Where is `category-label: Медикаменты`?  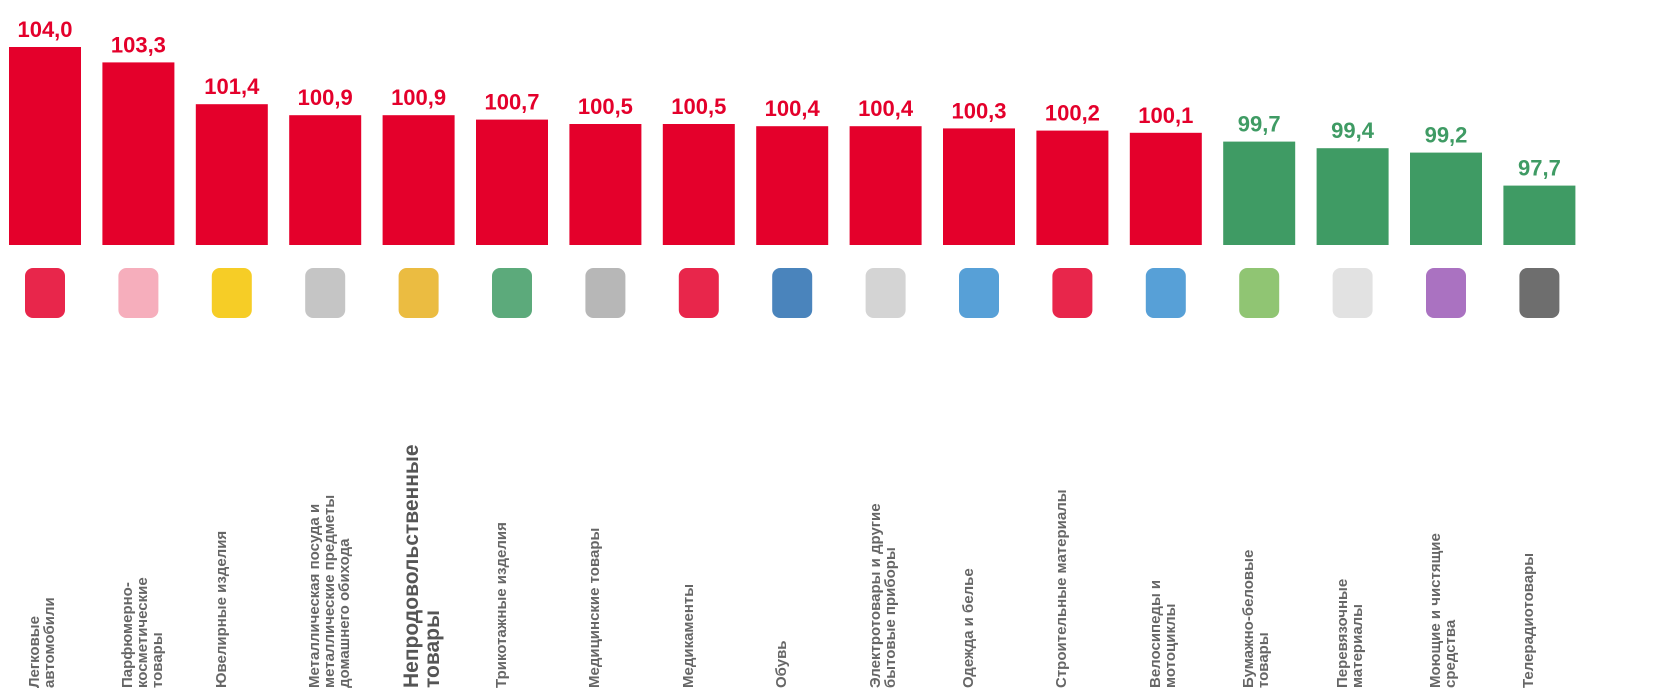
category-label: Медикаменты is located at coordinates (688, 635).